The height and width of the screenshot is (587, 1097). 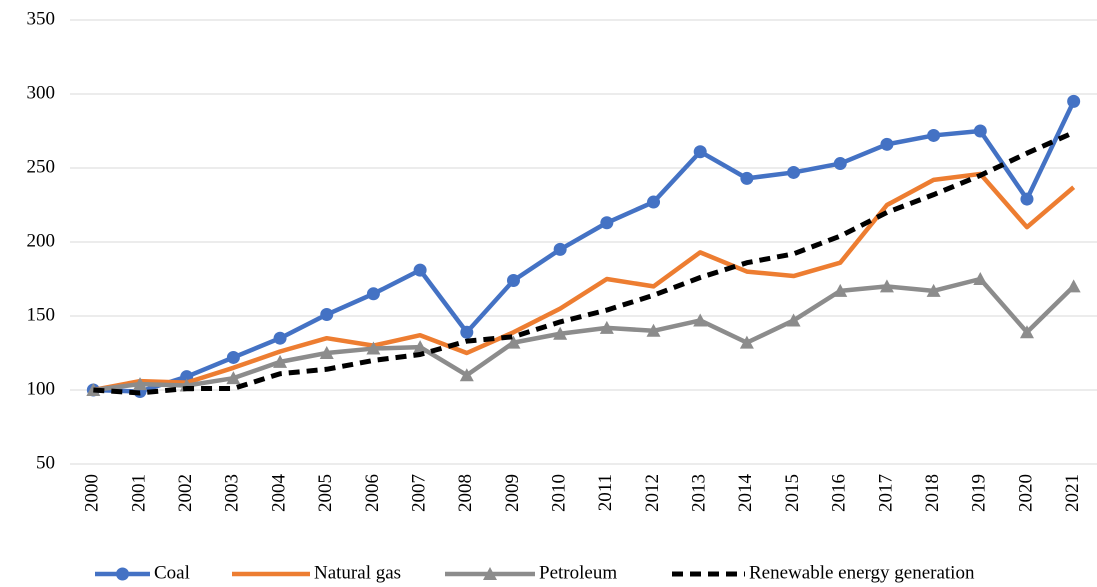 I want to click on x-tick-label: 2002, so click(x=185, y=493).